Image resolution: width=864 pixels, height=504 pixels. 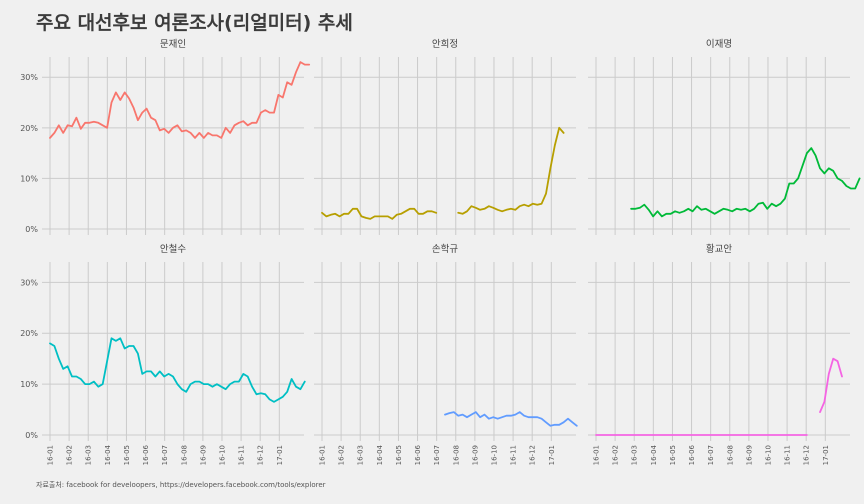 What do you see at coordinates (173, 249) in the screenshot?
I see `panel-title-4: 안철수` at bounding box center [173, 249].